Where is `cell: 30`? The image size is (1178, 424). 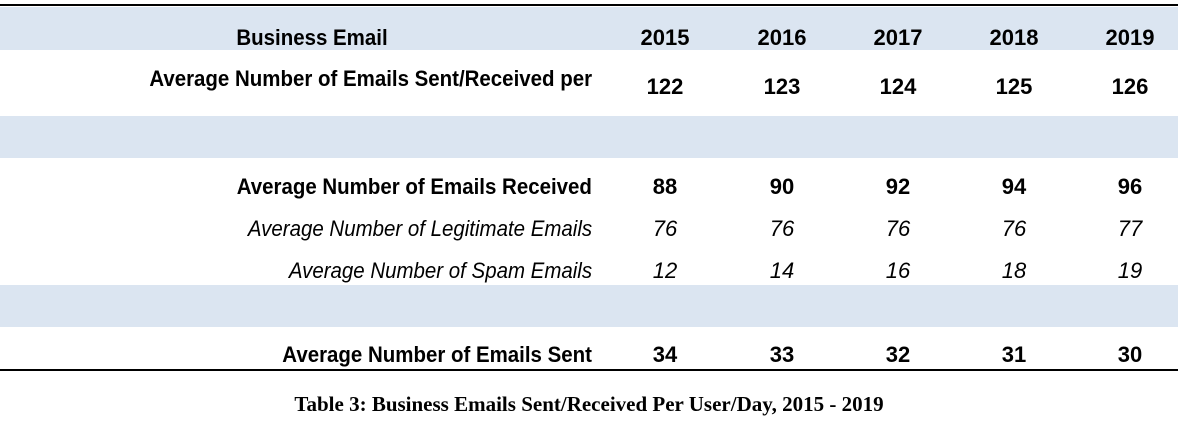
cell: 30 is located at coordinates (1130, 354).